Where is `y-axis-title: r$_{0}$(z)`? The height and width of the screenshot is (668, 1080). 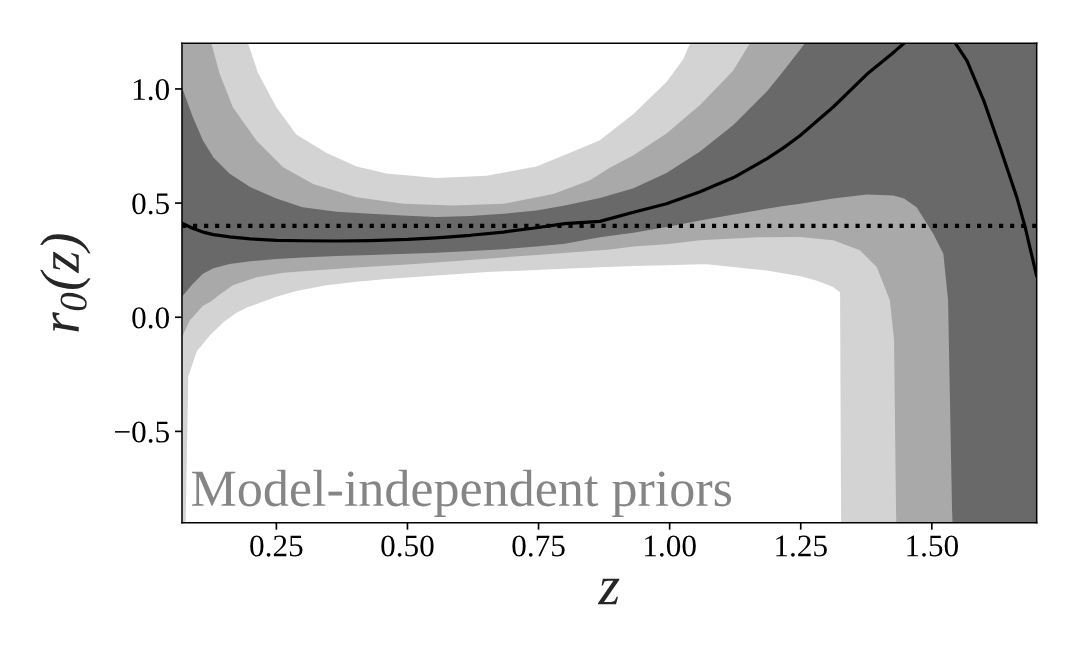
y-axis-title: r$_{0}$(z) is located at coordinates (65, 283).